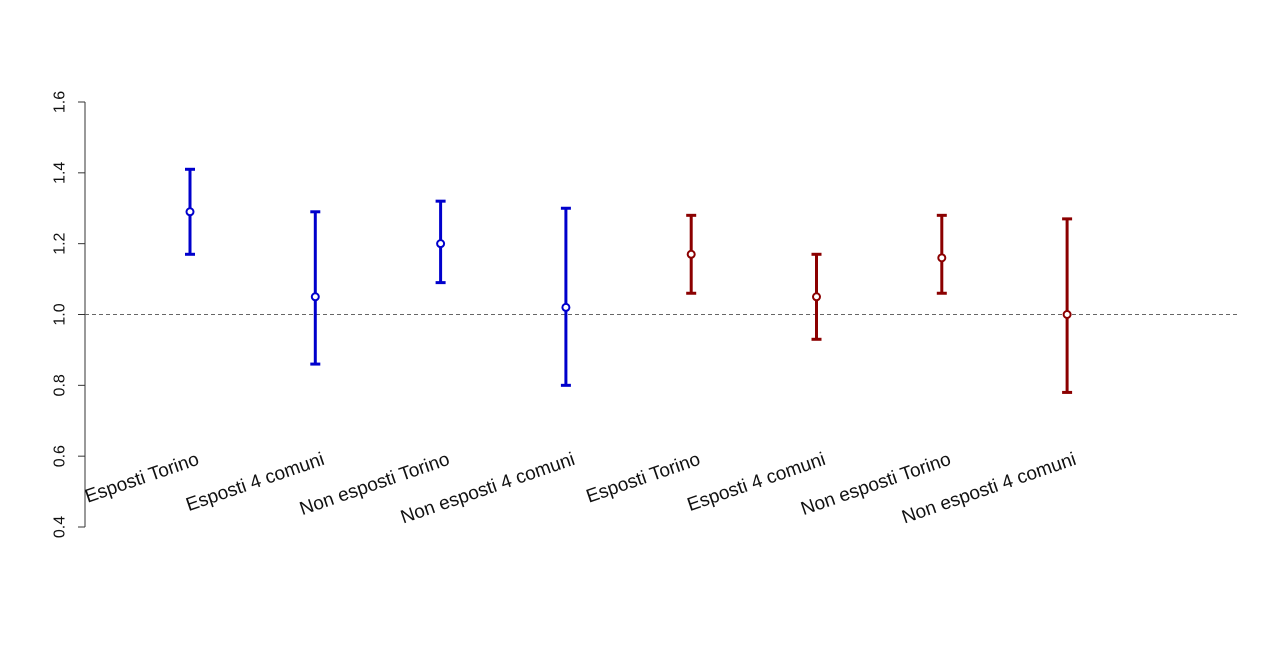 Image resolution: width=1280 pixels, height=651 pixels. I want to click on y-axis: 0.4 0.6 0.8 1.0 1.2 1.4 1.6, so click(69, 314).